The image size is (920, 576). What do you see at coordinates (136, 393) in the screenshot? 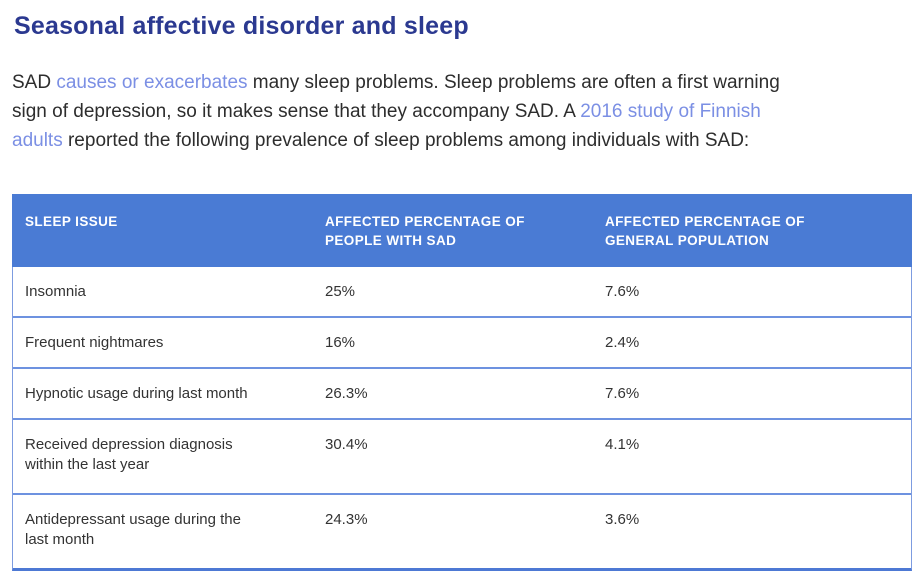
I see `cell-issue: Hypnotic usage during last month` at bounding box center [136, 393].